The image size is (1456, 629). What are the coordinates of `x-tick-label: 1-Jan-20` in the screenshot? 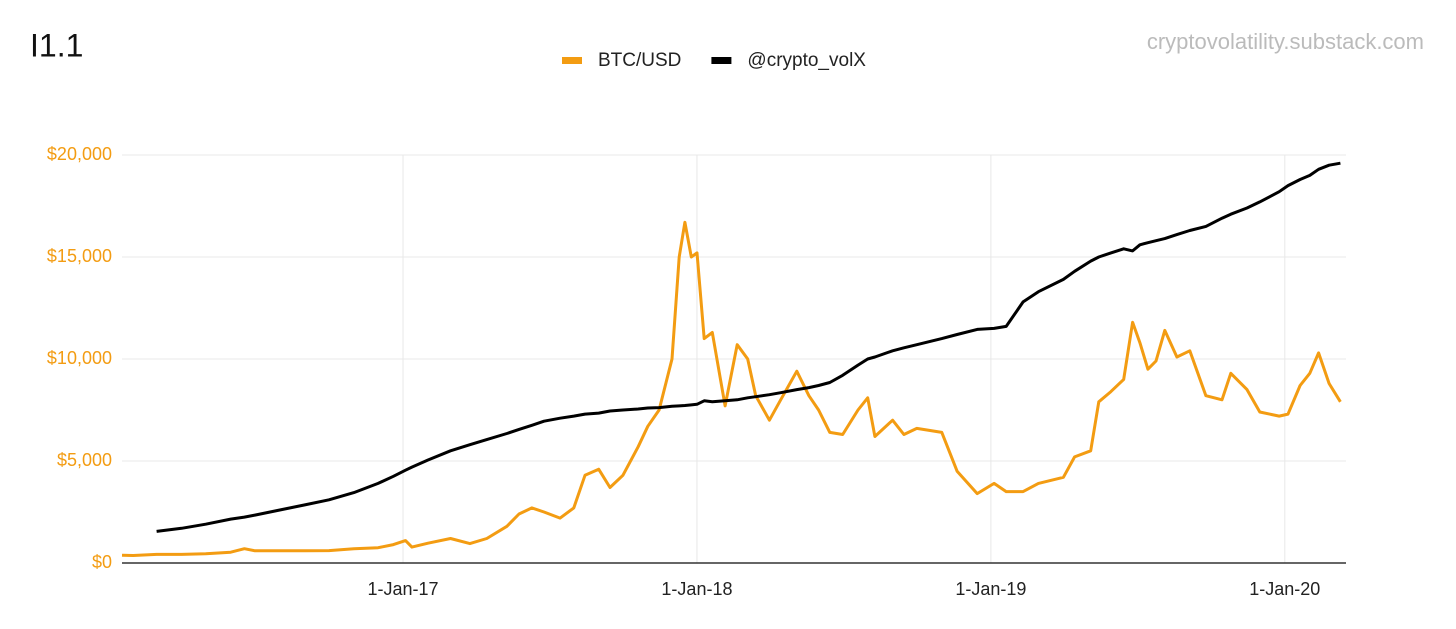 It's located at (1284, 589).